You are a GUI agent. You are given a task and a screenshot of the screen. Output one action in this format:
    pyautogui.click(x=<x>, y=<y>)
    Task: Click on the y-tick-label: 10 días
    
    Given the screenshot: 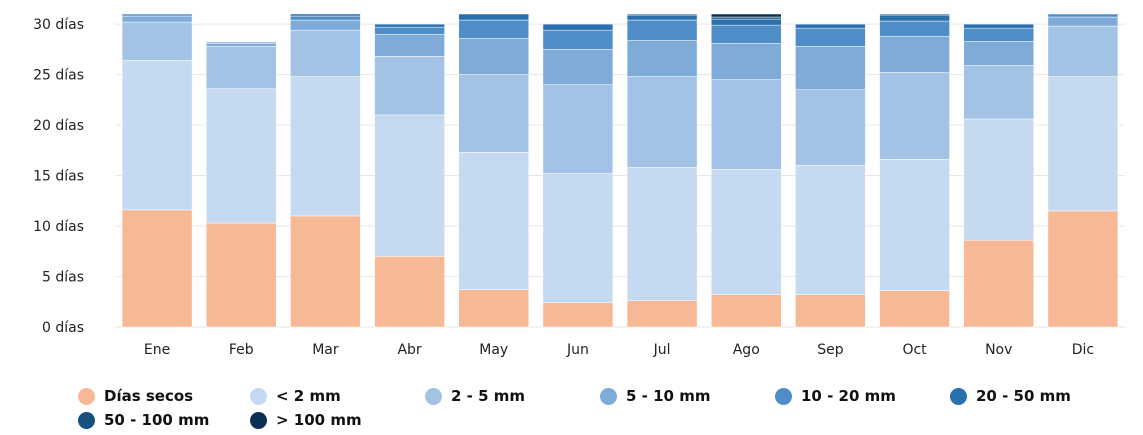 What is the action you would take?
    pyautogui.click(x=58, y=227)
    